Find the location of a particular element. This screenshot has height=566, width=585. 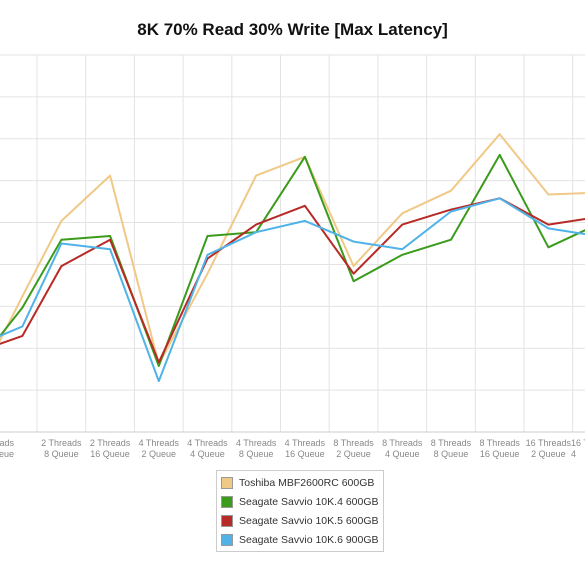

legend-label: Toshiba MBF2600RC 600GB is located at coordinates (307, 482).